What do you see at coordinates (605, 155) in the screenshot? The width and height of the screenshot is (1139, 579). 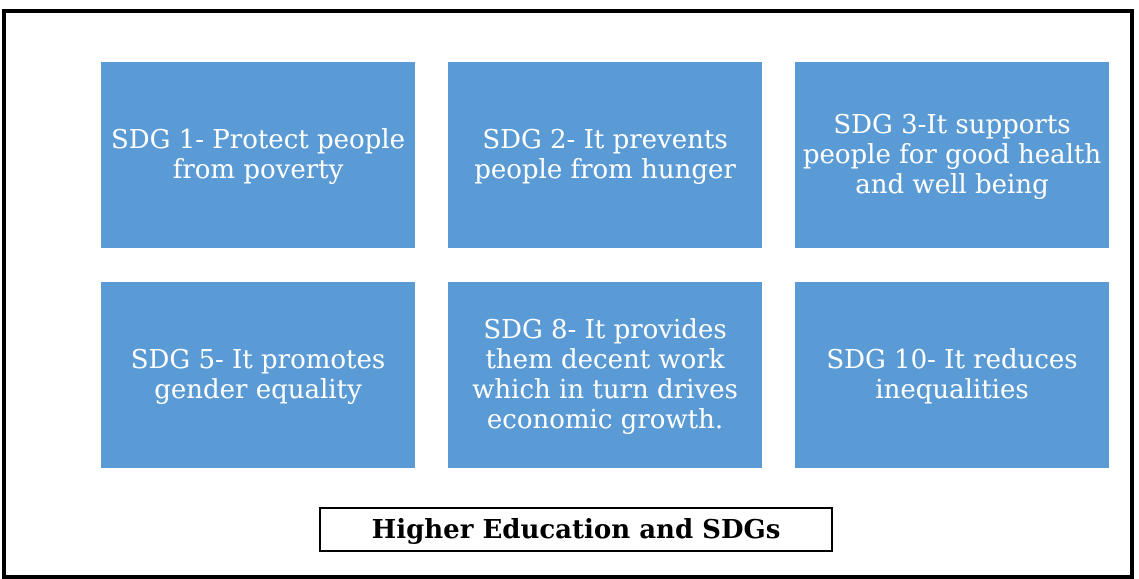 I see `sdg-box-2: SDG 2- It prevents people from hunger` at bounding box center [605, 155].